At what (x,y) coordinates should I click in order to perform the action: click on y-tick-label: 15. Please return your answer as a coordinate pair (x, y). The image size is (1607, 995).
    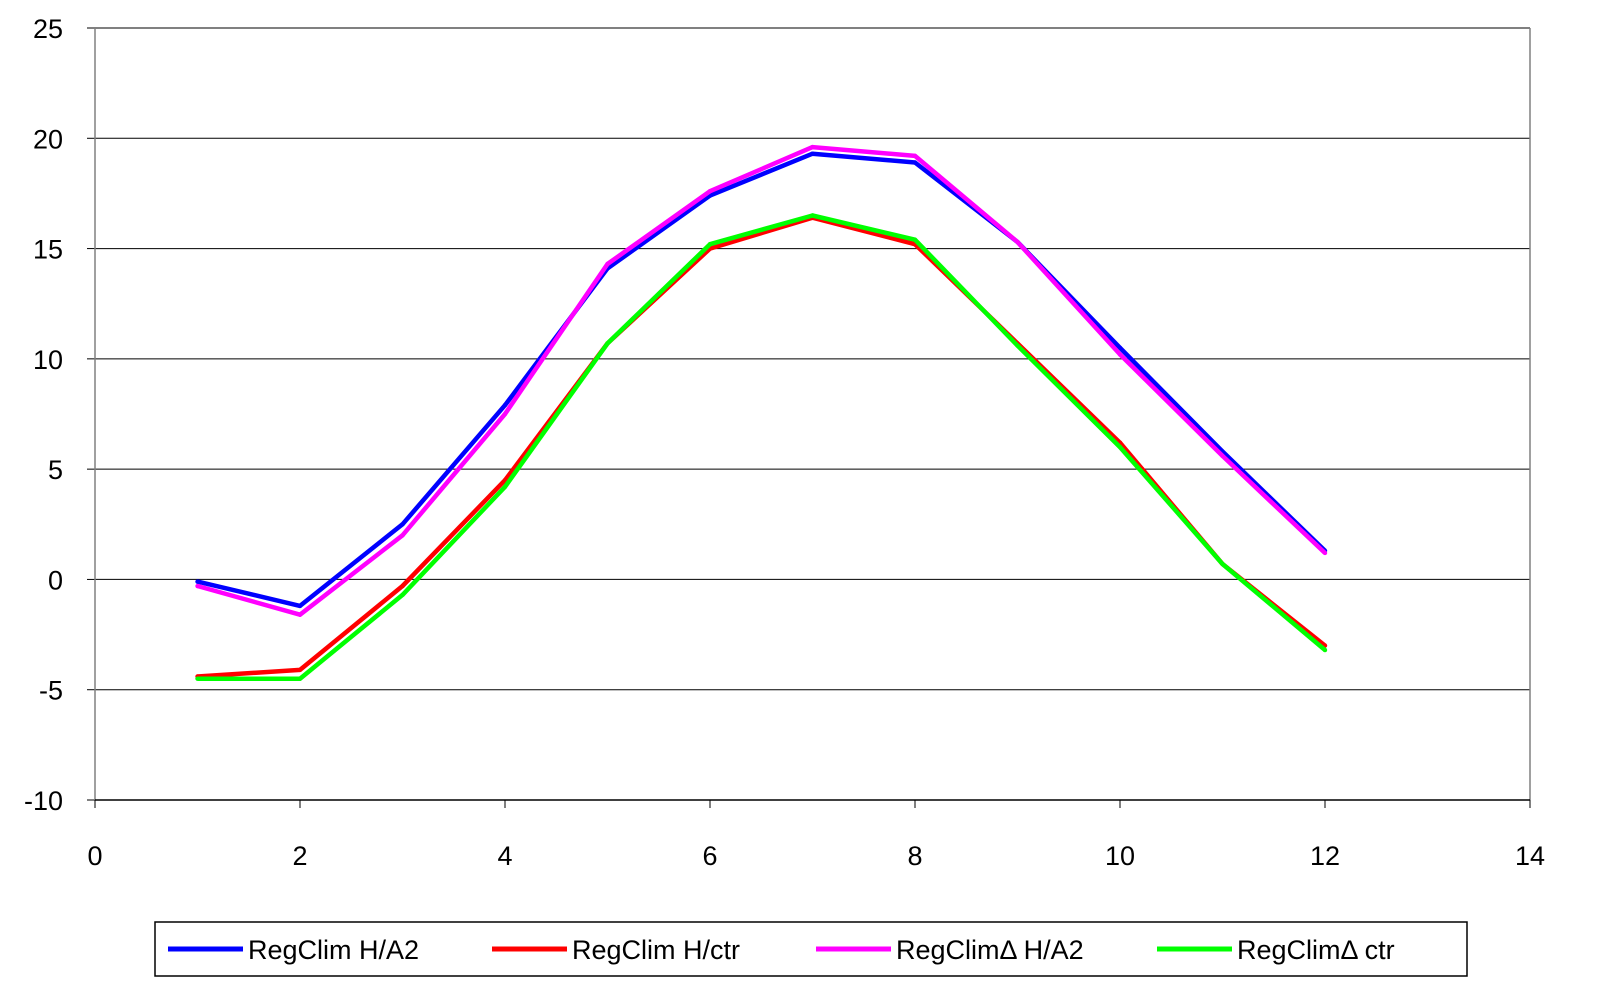
    Looking at the image, I should click on (48, 250).